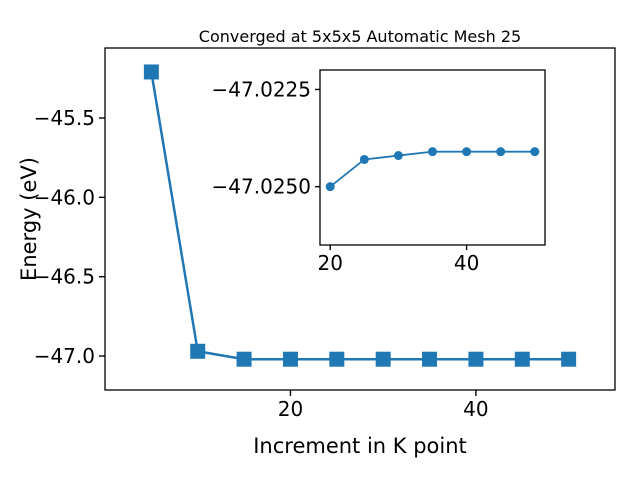 The image size is (640, 480). Describe the element at coordinates (466, 263) in the screenshot. I see `inset-x-tick-label: 40` at that location.